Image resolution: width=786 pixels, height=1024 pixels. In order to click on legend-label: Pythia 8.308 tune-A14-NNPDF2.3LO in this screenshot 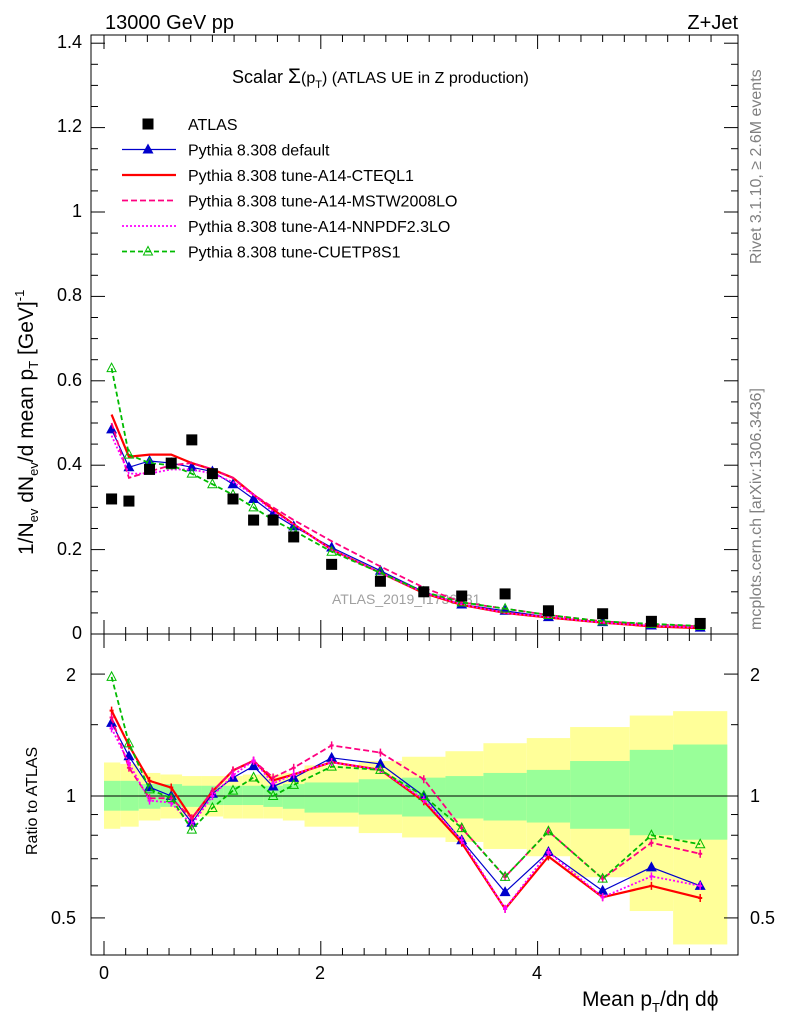, I will do `click(319, 227)`.